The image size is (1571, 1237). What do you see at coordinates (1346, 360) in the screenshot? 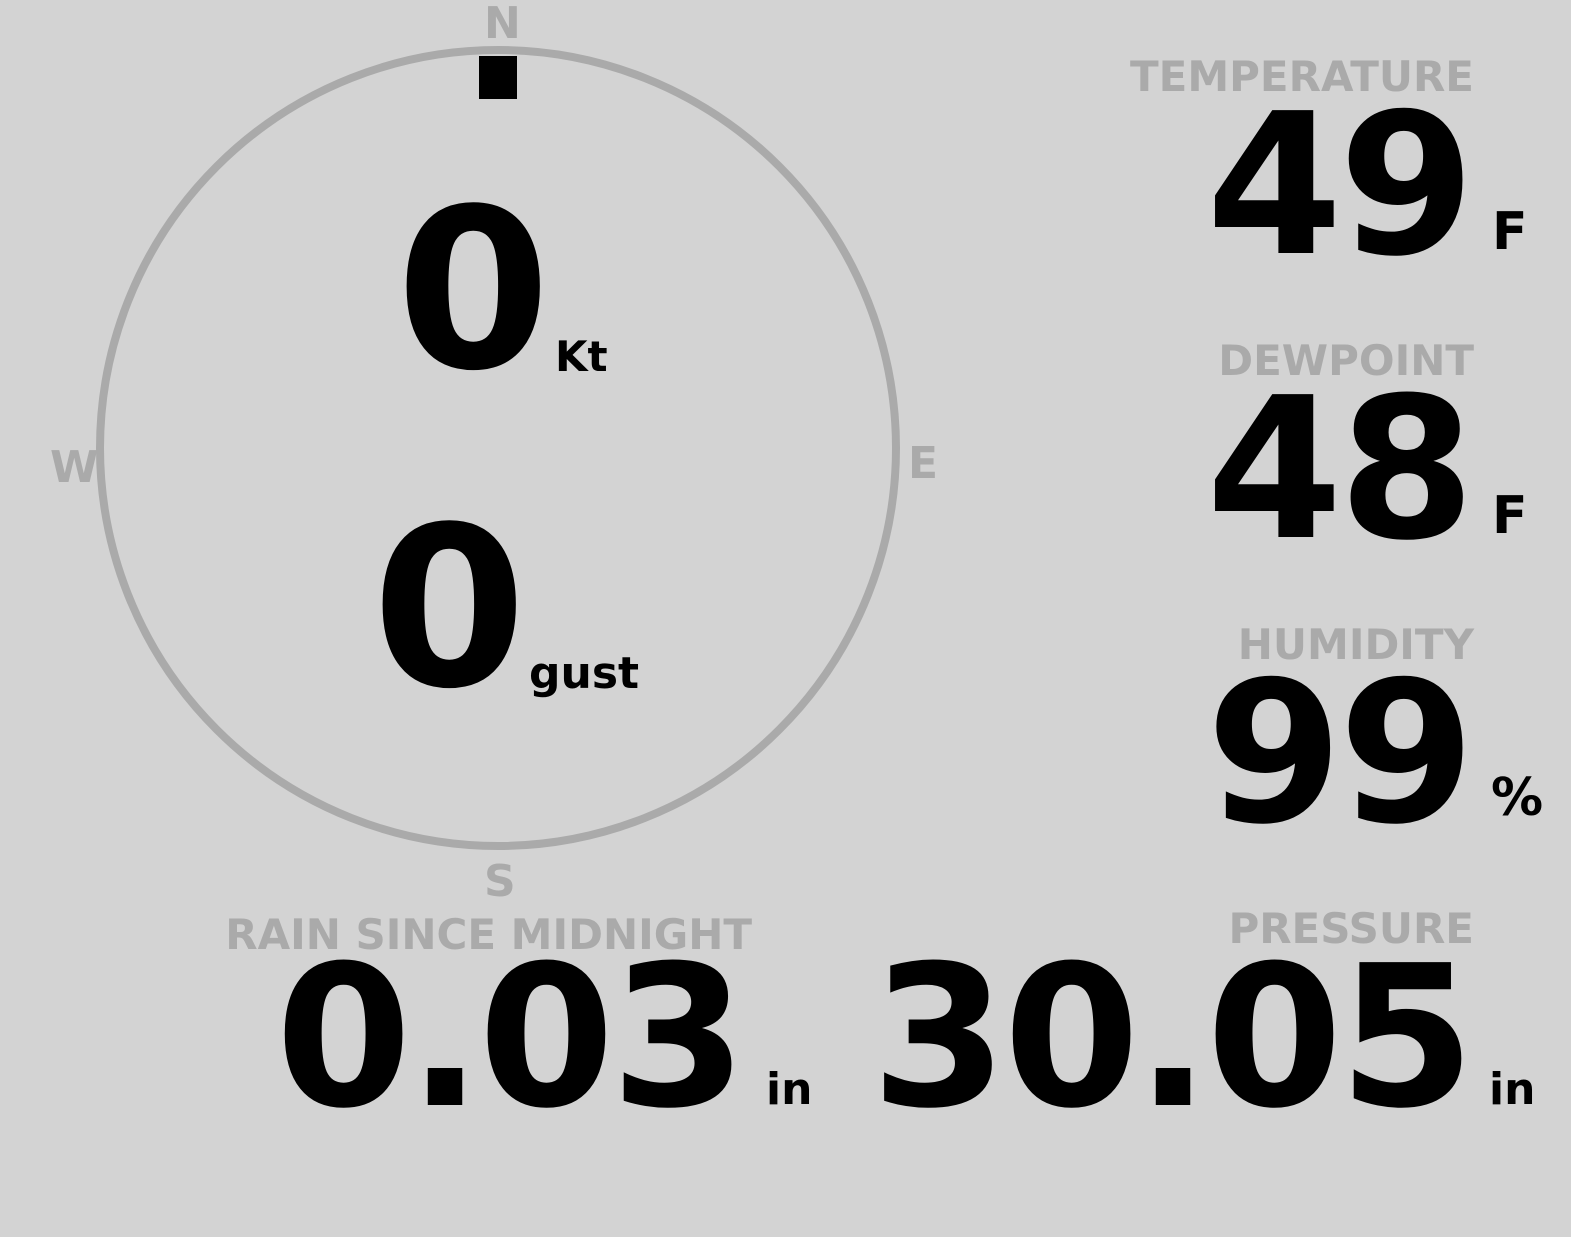
I see `dewpoint-label: DEWPOINT` at bounding box center [1346, 360].